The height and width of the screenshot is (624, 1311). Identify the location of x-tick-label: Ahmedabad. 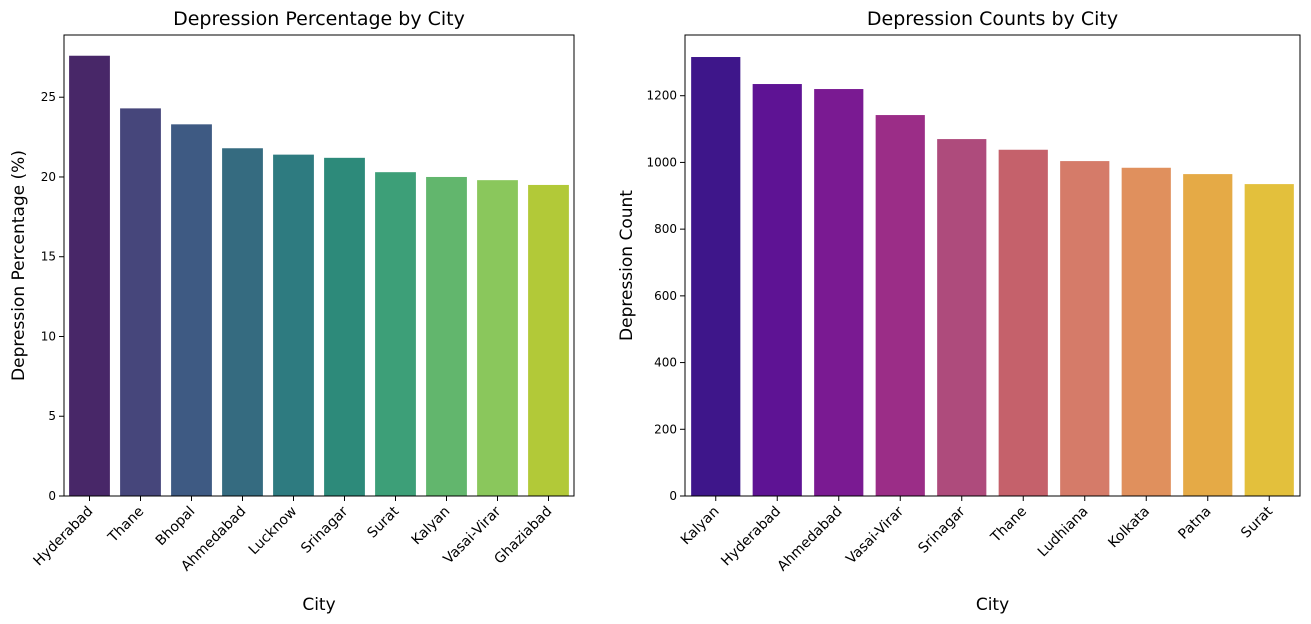
(809, 539).